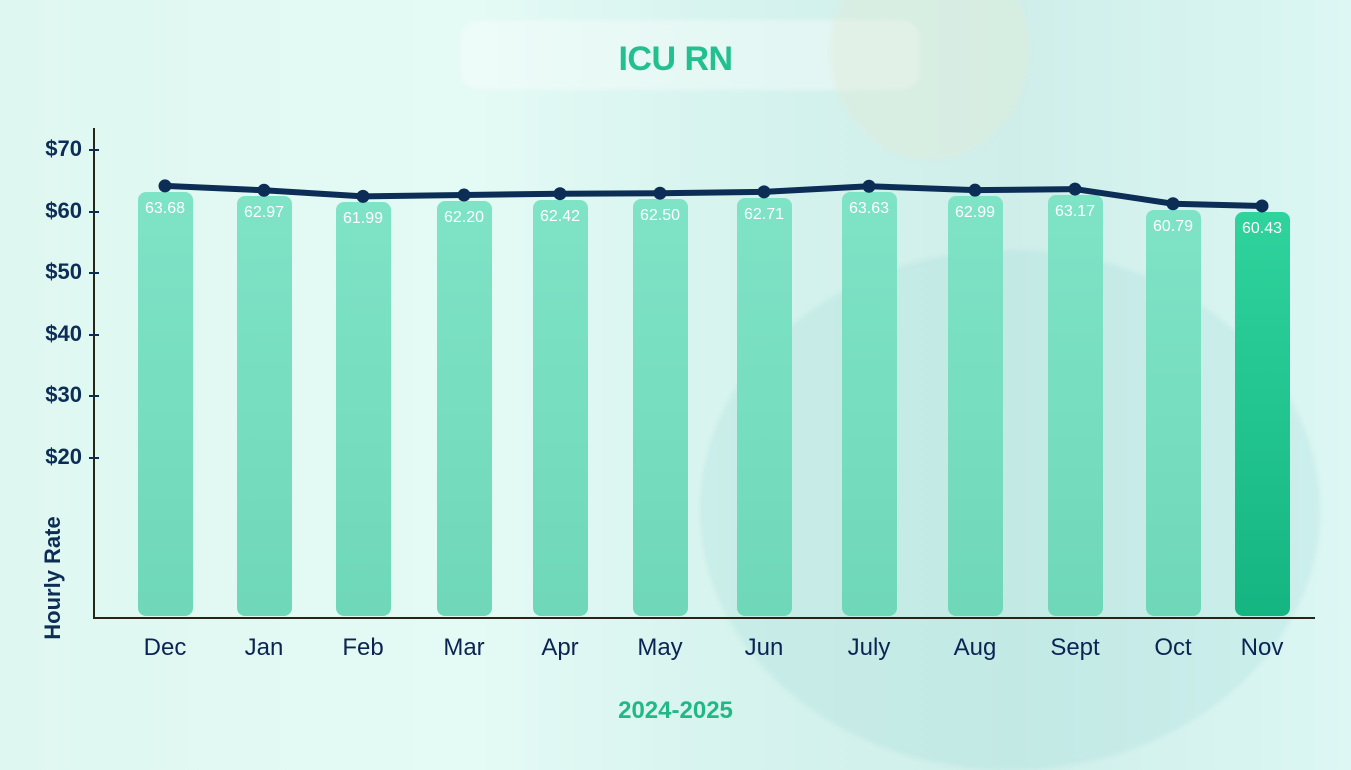 This screenshot has height=770, width=1351. I want to click on x-tick-label: Apr, so click(560, 647).